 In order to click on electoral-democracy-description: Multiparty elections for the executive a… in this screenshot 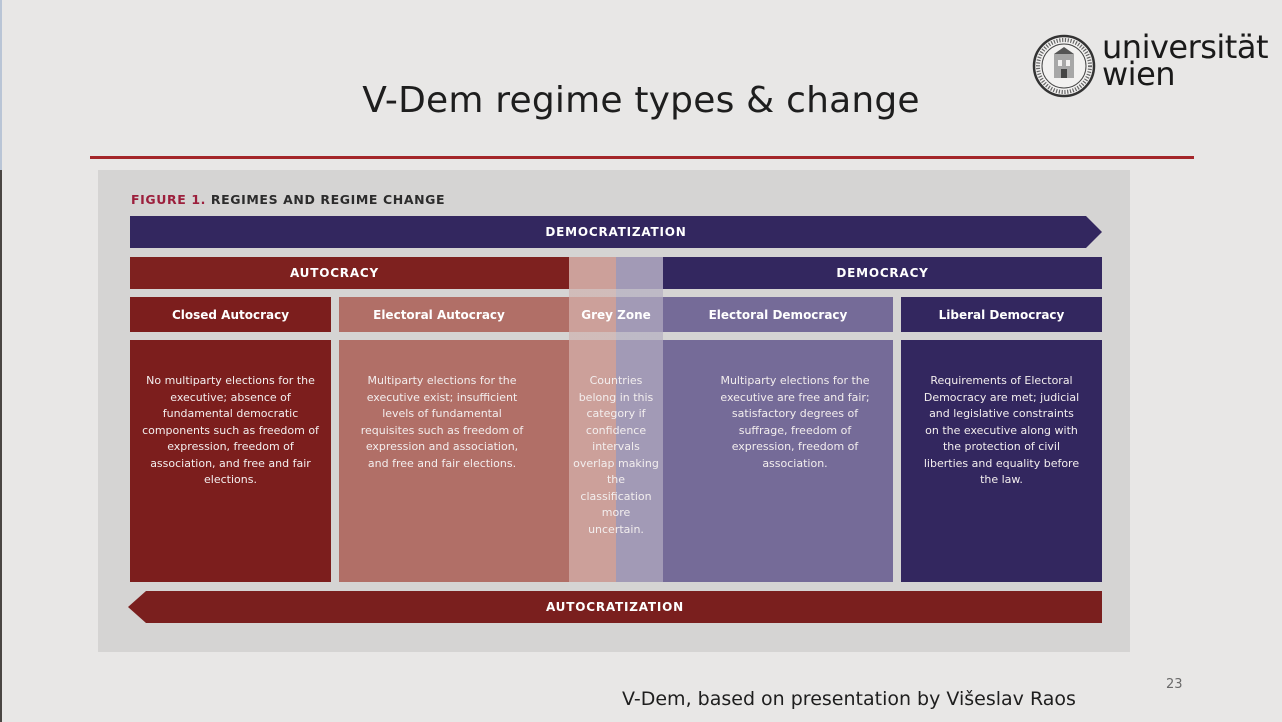, I will do `click(778, 461)`.